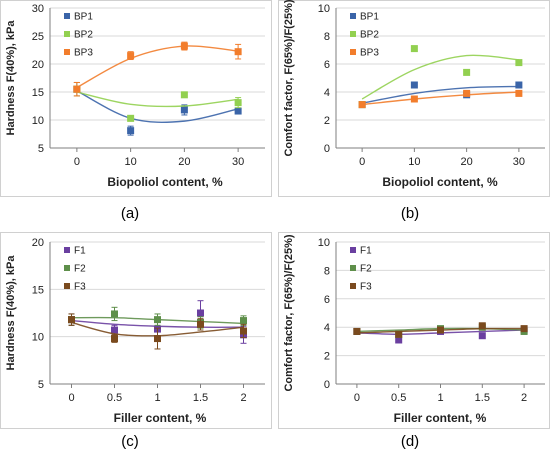 The height and width of the screenshot is (461, 550). What do you see at coordinates (440, 330) in the screenshot?
I see `series-f3` at bounding box center [440, 330].